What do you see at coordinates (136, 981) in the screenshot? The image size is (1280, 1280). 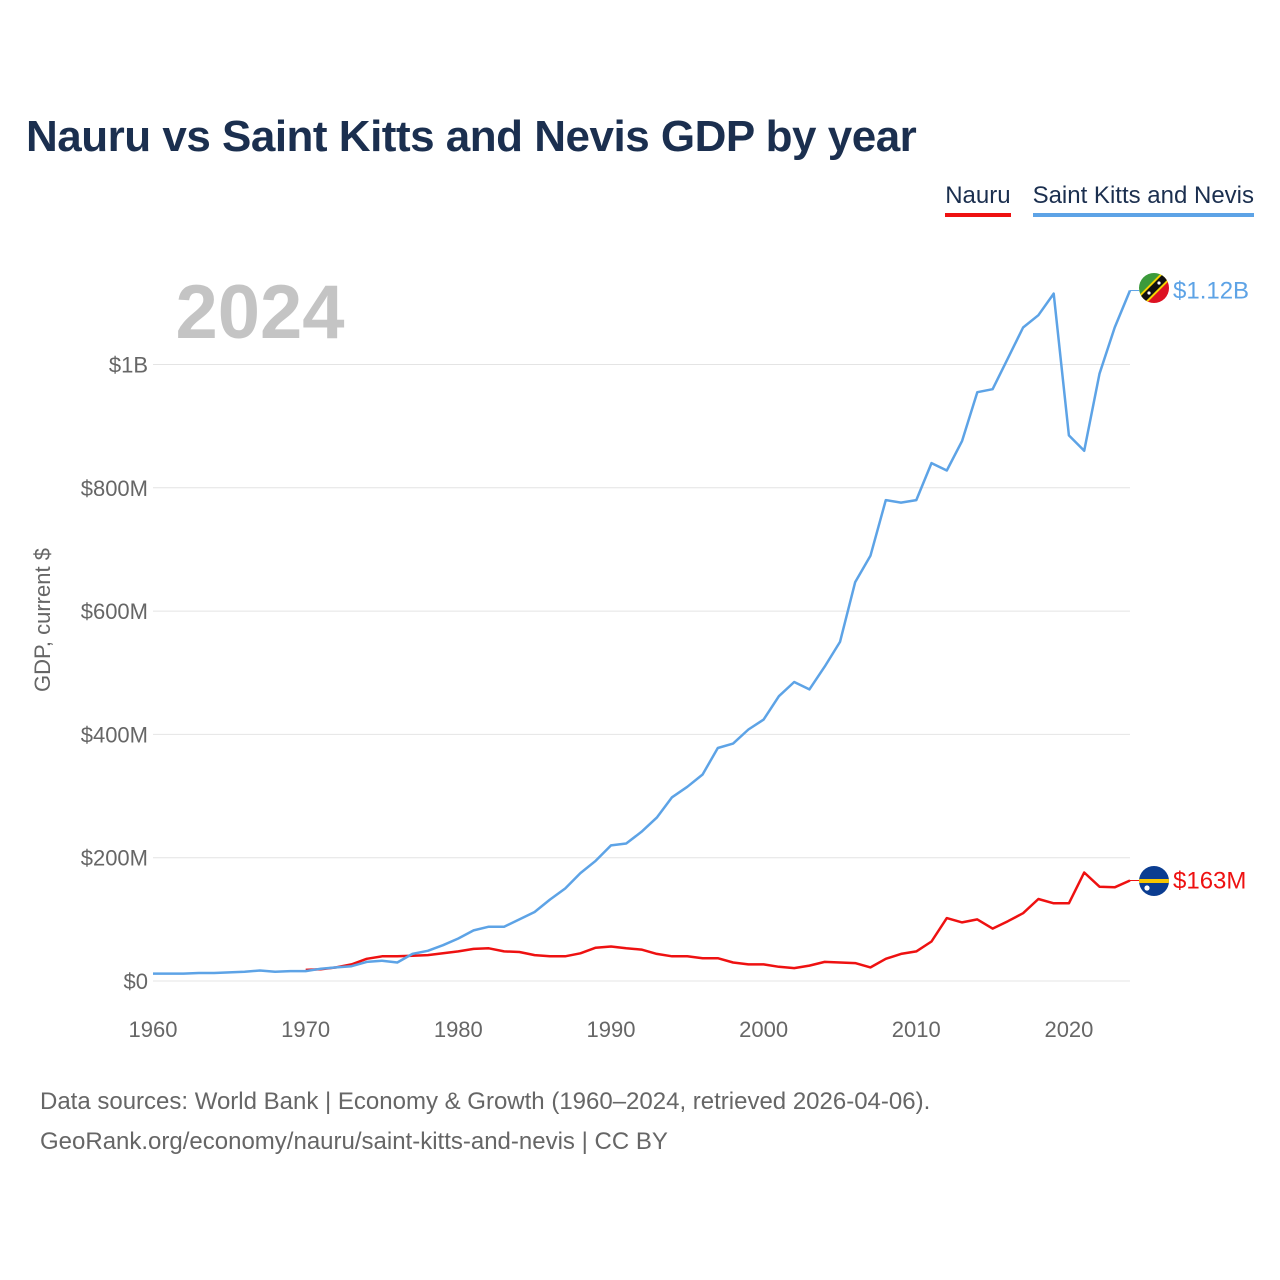 I see `y-tick-label: $0` at bounding box center [136, 981].